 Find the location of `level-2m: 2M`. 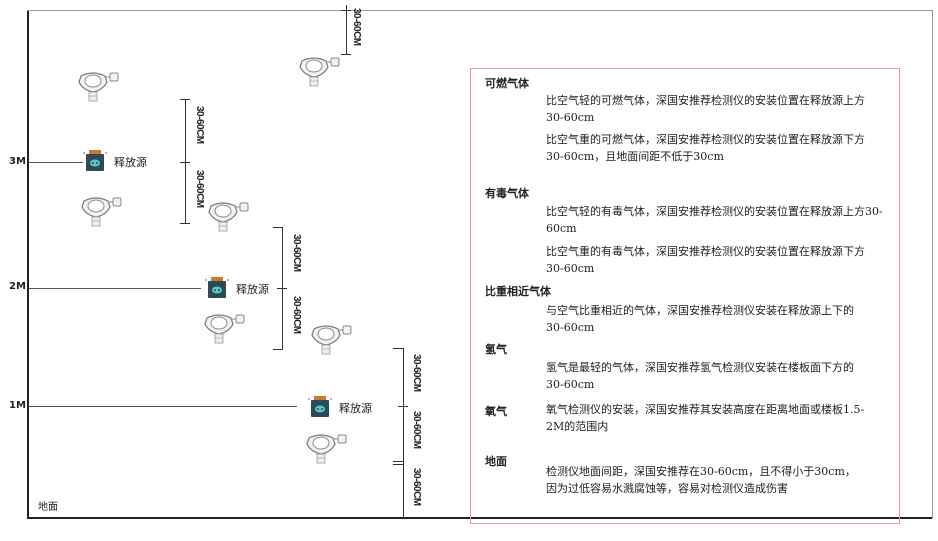

level-2m: 2M is located at coordinates (17, 286).